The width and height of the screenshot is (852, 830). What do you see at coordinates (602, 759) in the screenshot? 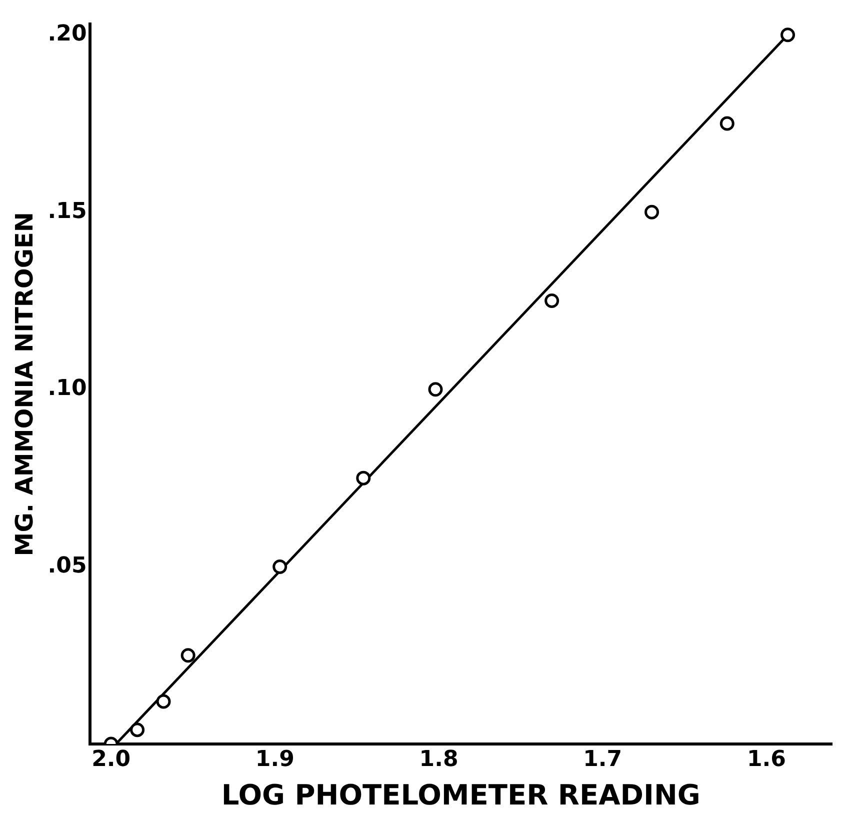
I see `x-tick-label: 1.7` at bounding box center [602, 759].